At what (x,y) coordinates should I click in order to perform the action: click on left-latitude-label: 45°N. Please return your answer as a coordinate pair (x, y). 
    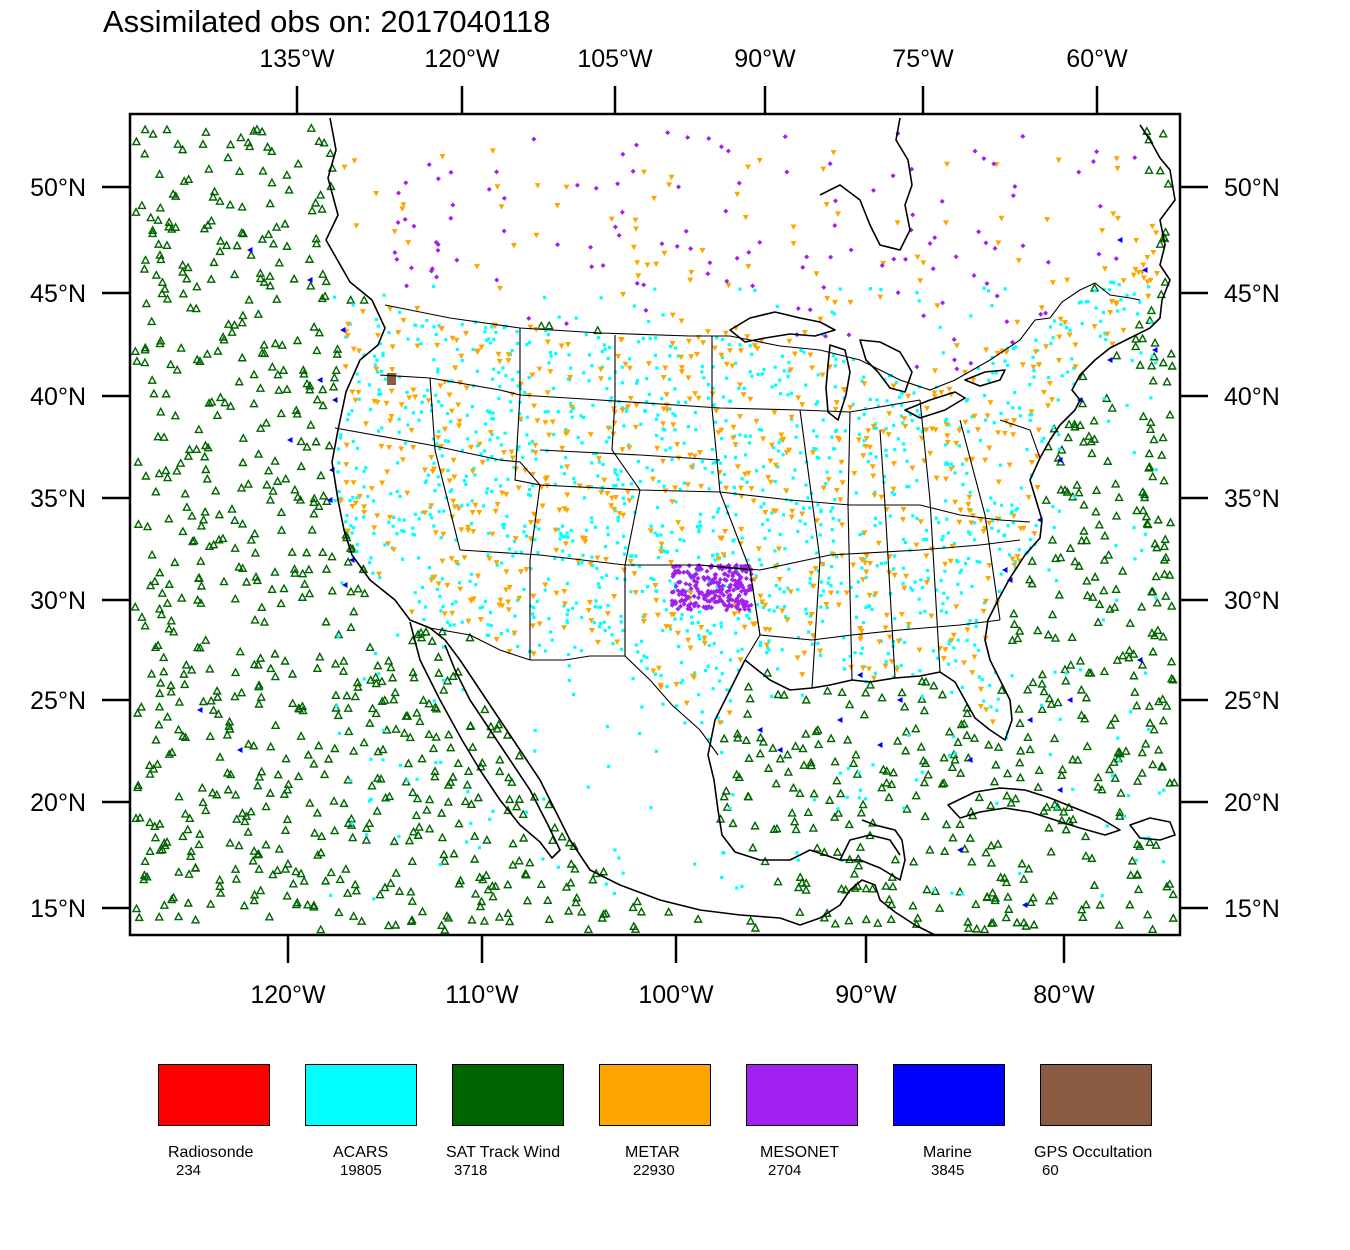
    Looking at the image, I should click on (58, 294).